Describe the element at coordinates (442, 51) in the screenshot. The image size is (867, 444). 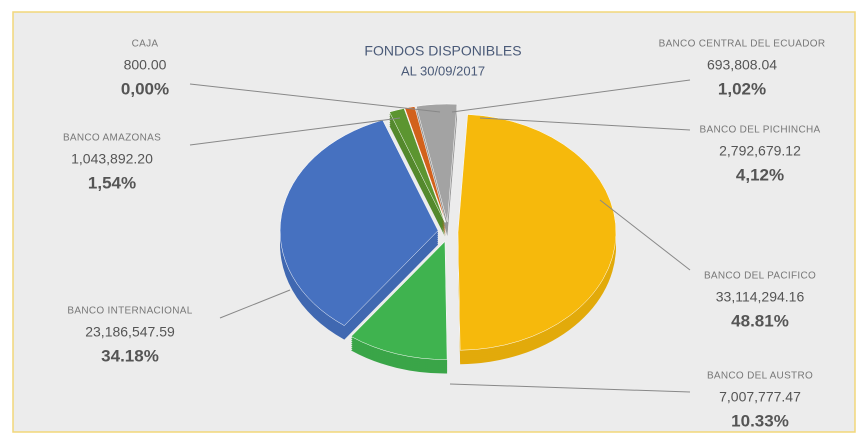
I see `chart-title: FONDOS DISPONIBLES` at that location.